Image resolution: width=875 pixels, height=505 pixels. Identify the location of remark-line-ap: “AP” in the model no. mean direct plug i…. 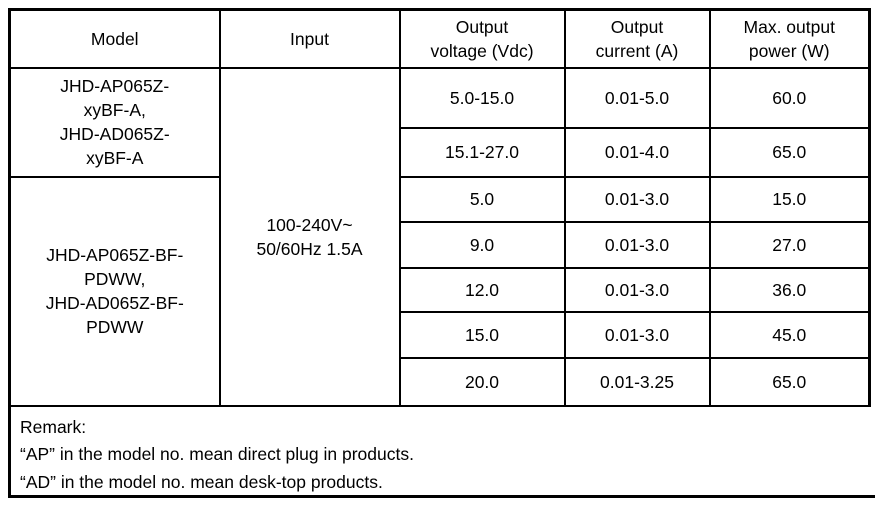
(217, 454).